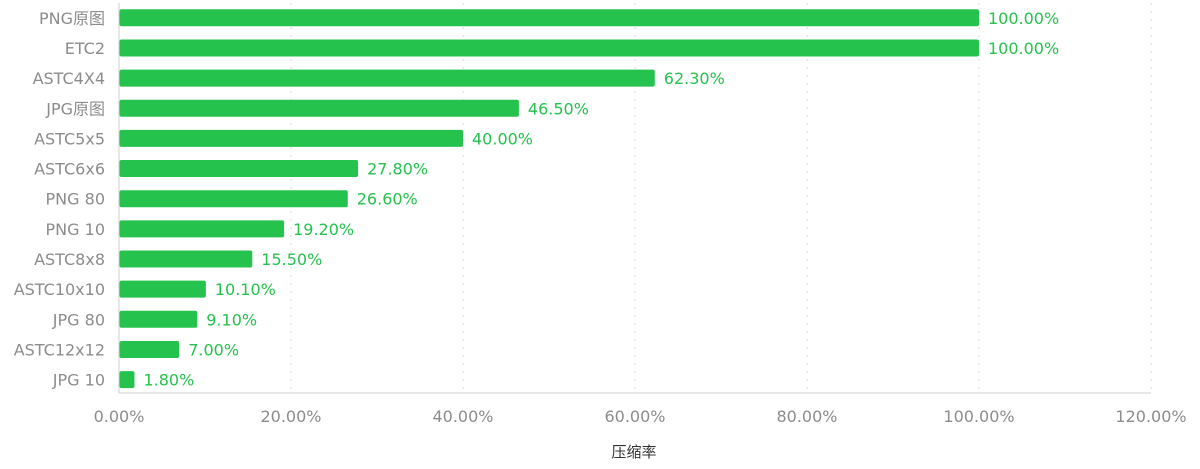 The height and width of the screenshot is (469, 1200). Describe the element at coordinates (69, 78) in the screenshot. I see `category-label: ASTC4X4` at that location.